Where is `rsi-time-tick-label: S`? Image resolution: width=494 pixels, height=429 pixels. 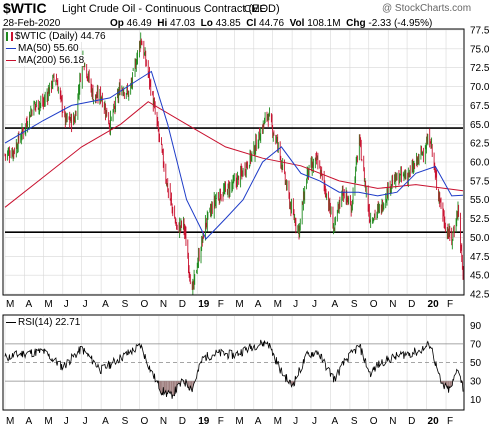
rsi-time-tick-label: S is located at coordinates (354, 421).